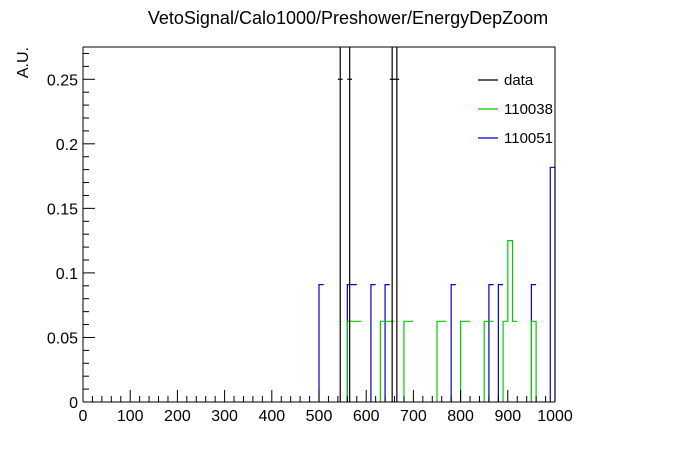 This screenshot has width=696, height=472. What do you see at coordinates (460, 416) in the screenshot?
I see `x-tick-label: 800` at bounding box center [460, 416].